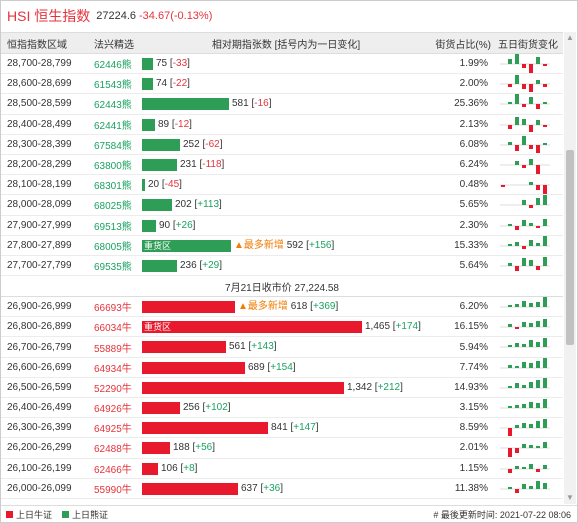 The height and width of the screenshot is (523, 578). What do you see at coordinates (282, 489) in the screenshot?
I see `table-row: 26,000-26,099 55990牛 637 [+36] 11.38%` at bounding box center [282, 489].